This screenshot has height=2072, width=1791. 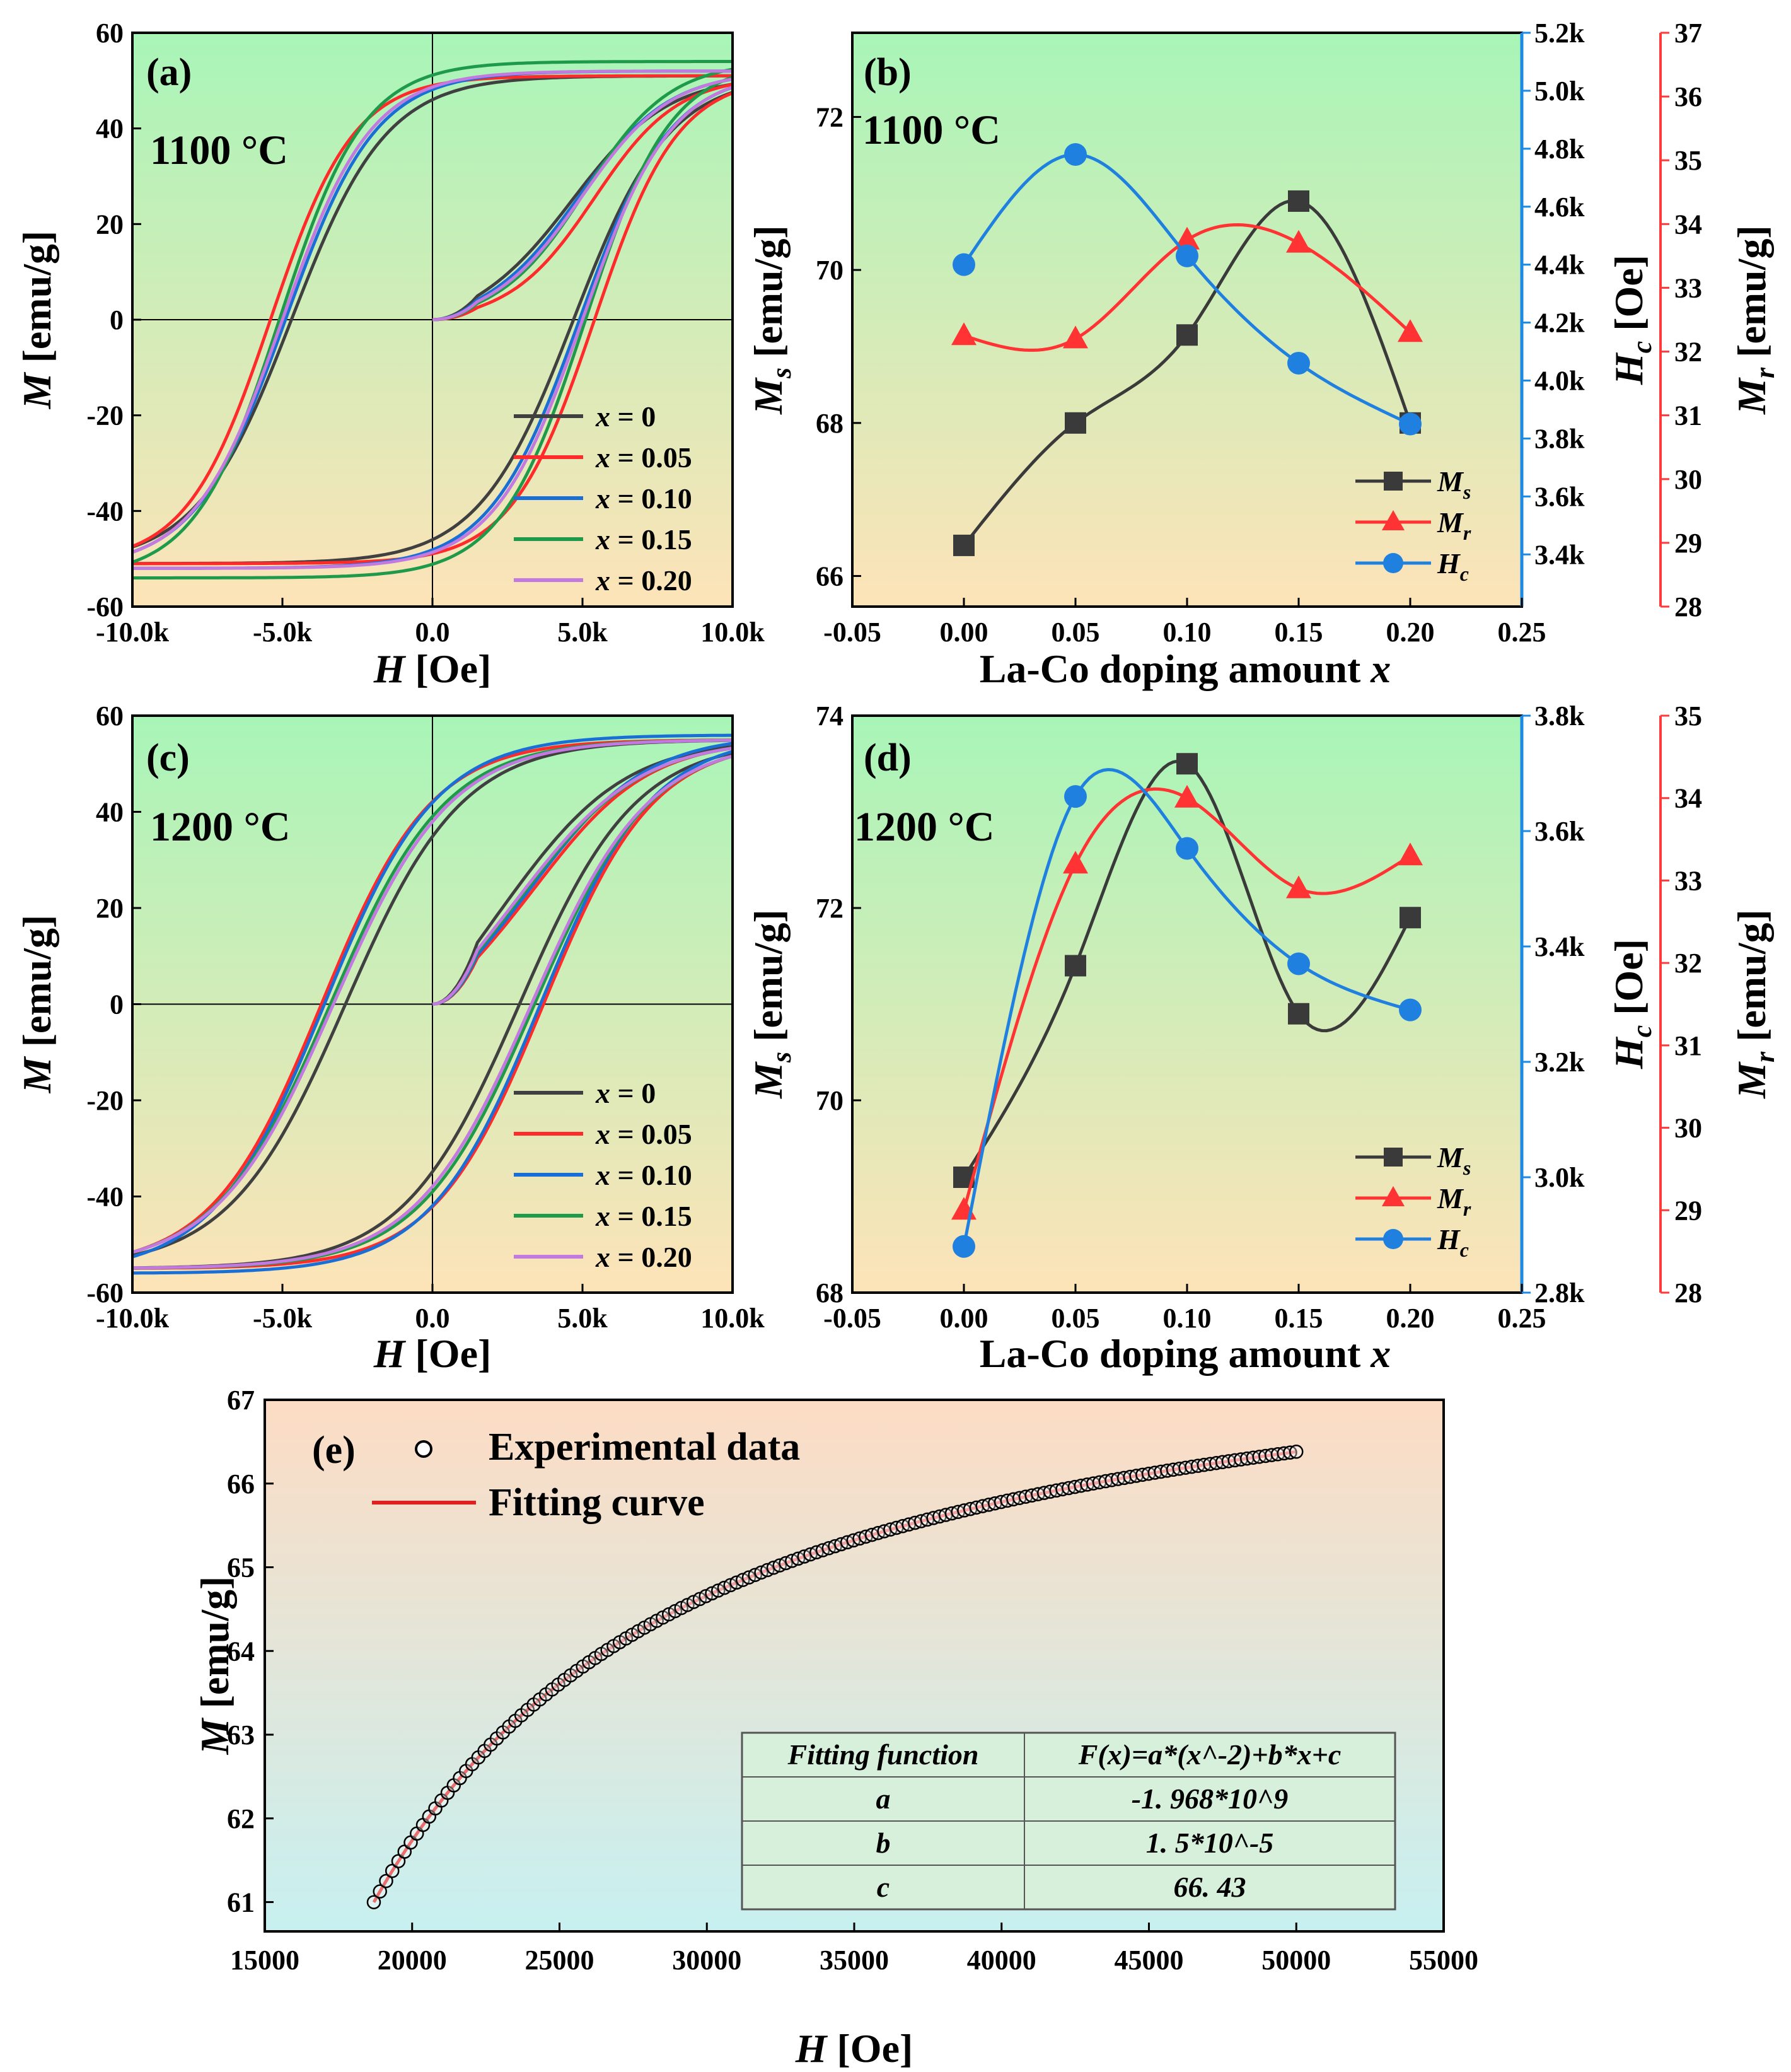 I want to click on y2-tick-label: 4.6k, so click(x=1559, y=207).